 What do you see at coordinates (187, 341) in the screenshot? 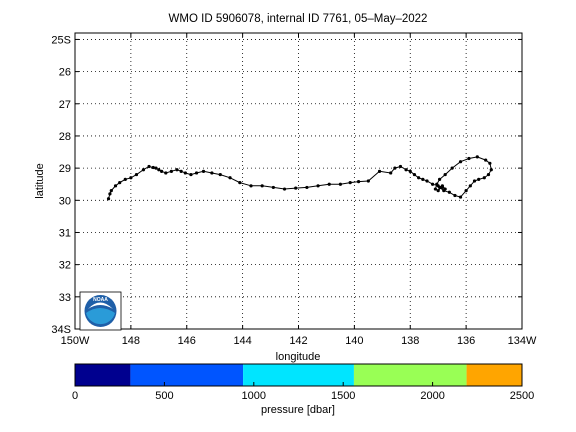
I see `x-tick-label: 146` at bounding box center [187, 341].